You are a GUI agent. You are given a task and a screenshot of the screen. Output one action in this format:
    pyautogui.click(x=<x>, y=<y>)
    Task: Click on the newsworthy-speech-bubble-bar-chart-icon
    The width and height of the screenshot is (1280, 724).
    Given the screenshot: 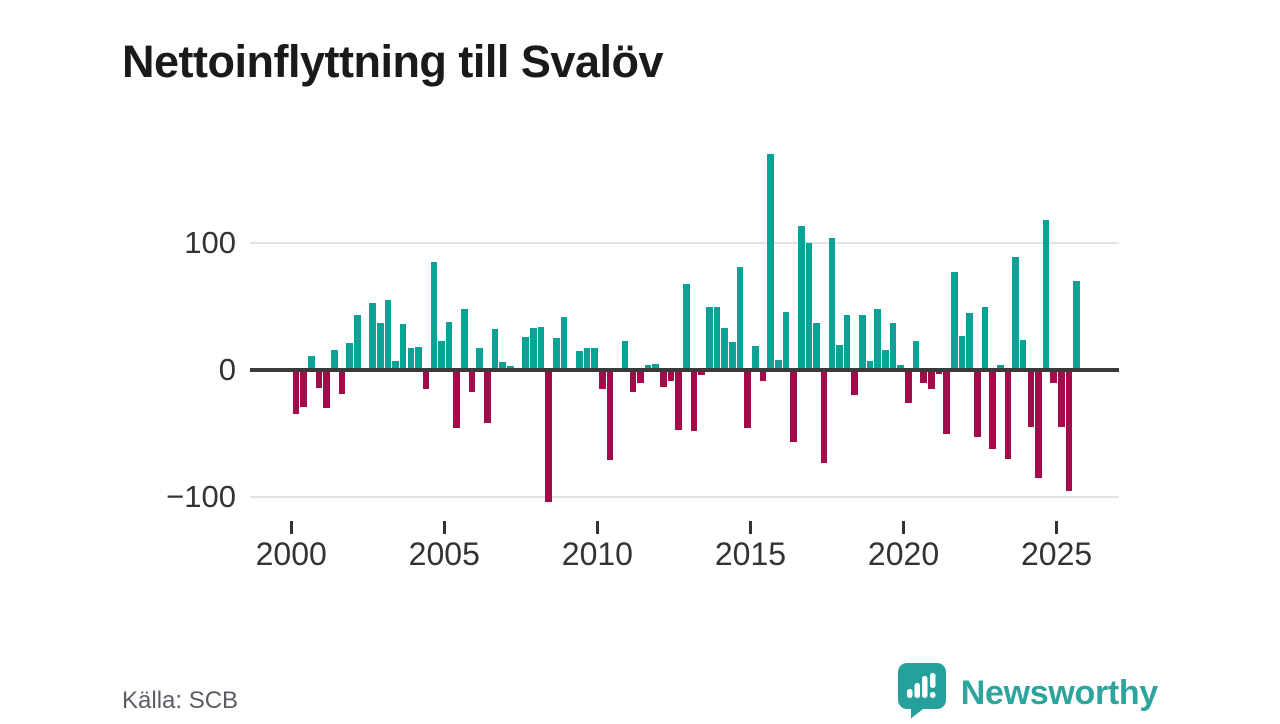 What is the action you would take?
    pyautogui.click(x=922, y=693)
    